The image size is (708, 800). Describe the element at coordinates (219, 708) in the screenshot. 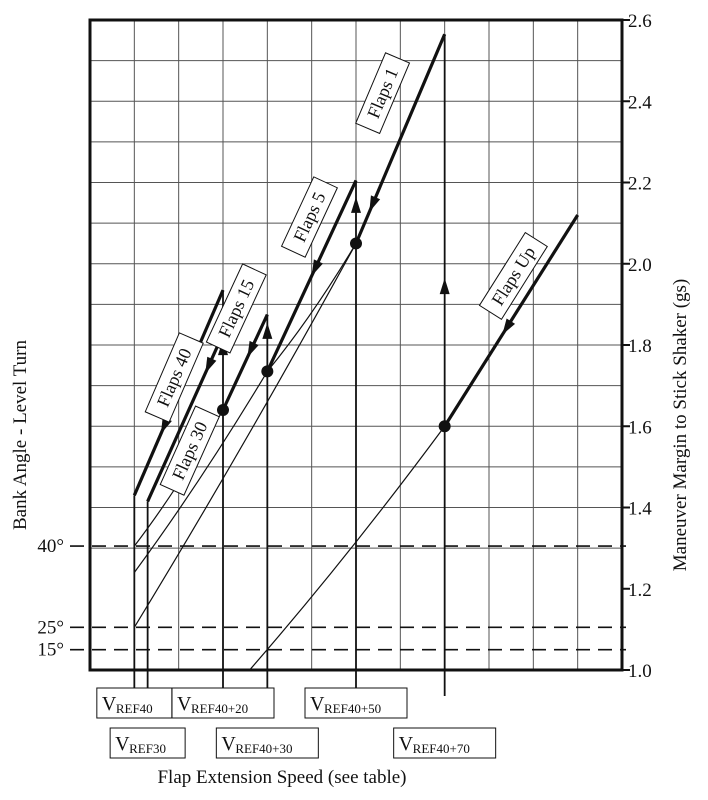

I see `speed-label-sub: REF40+20` at that location.